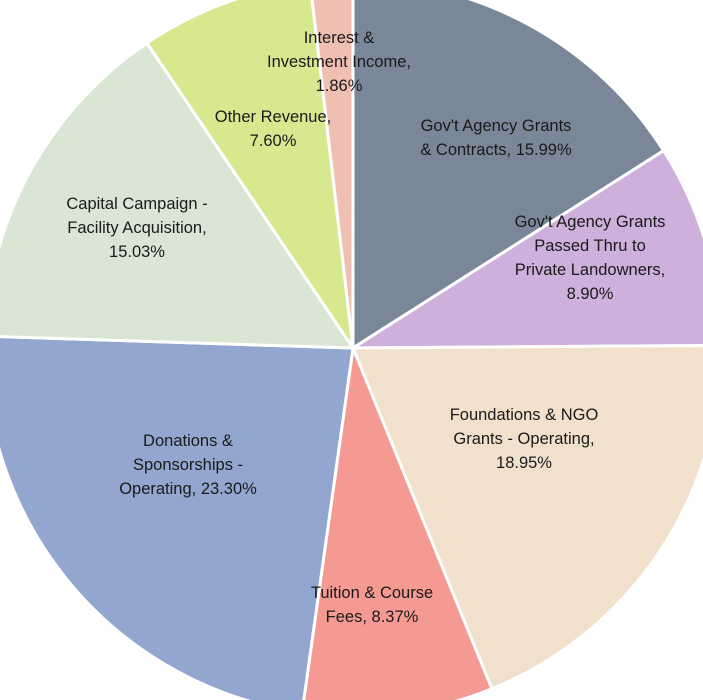 The image size is (703, 700). What do you see at coordinates (339, 38) in the screenshot?
I see `slice-label-line: Interest &` at bounding box center [339, 38].